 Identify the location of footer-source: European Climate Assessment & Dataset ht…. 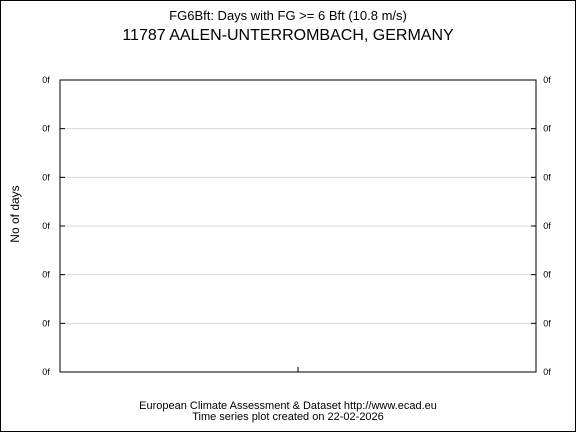
(288, 406).